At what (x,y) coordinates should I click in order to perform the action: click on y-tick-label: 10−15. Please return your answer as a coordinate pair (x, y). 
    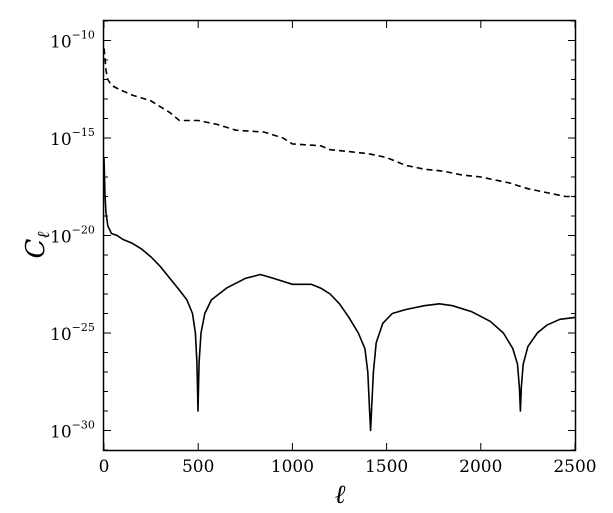
    Looking at the image, I should click on (72, 138).